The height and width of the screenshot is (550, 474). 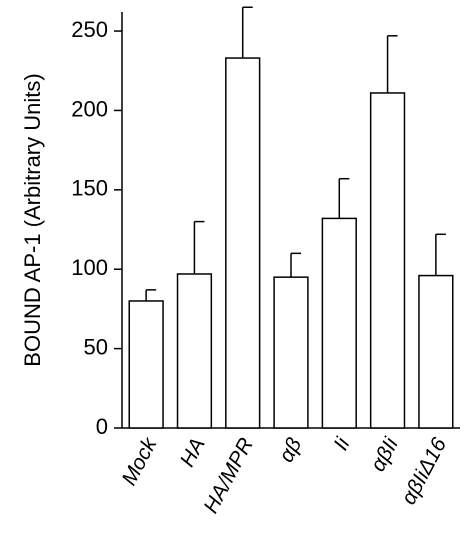 What do you see at coordinates (89, 29) in the screenshot?
I see `y-tick-label: 250` at bounding box center [89, 29].